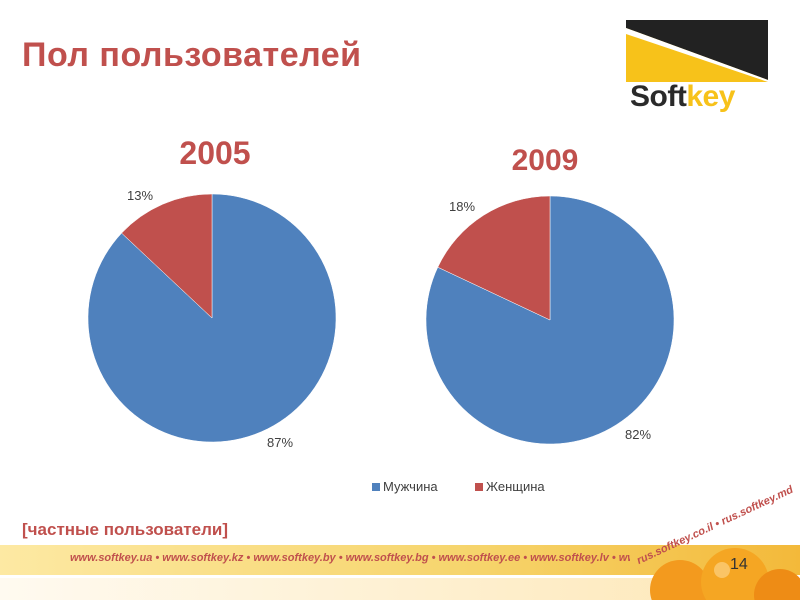 The width and height of the screenshot is (800, 600). I want to click on page-number: 14, so click(739, 564).